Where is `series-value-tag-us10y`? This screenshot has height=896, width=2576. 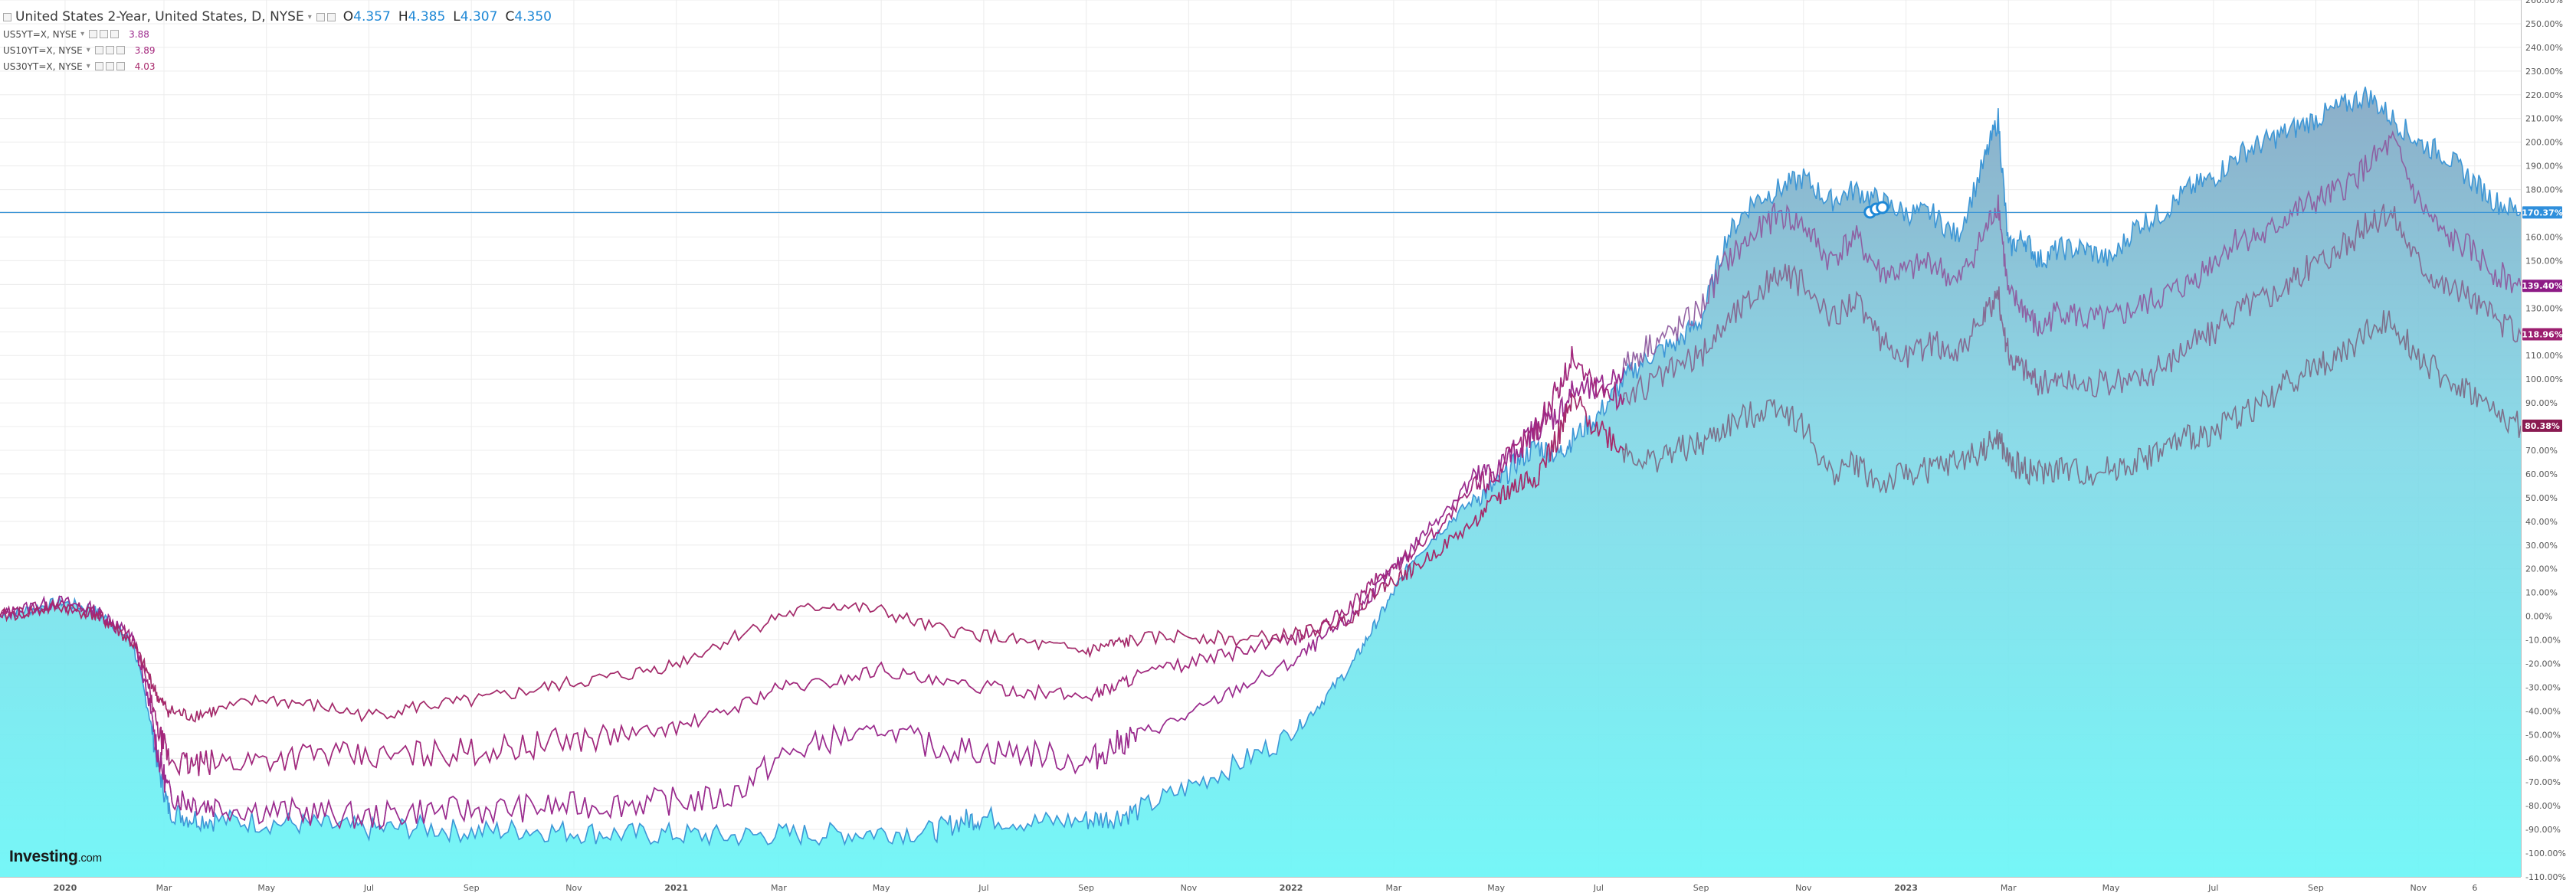
series-value-tag-us10y is located at coordinates (2542, 334).